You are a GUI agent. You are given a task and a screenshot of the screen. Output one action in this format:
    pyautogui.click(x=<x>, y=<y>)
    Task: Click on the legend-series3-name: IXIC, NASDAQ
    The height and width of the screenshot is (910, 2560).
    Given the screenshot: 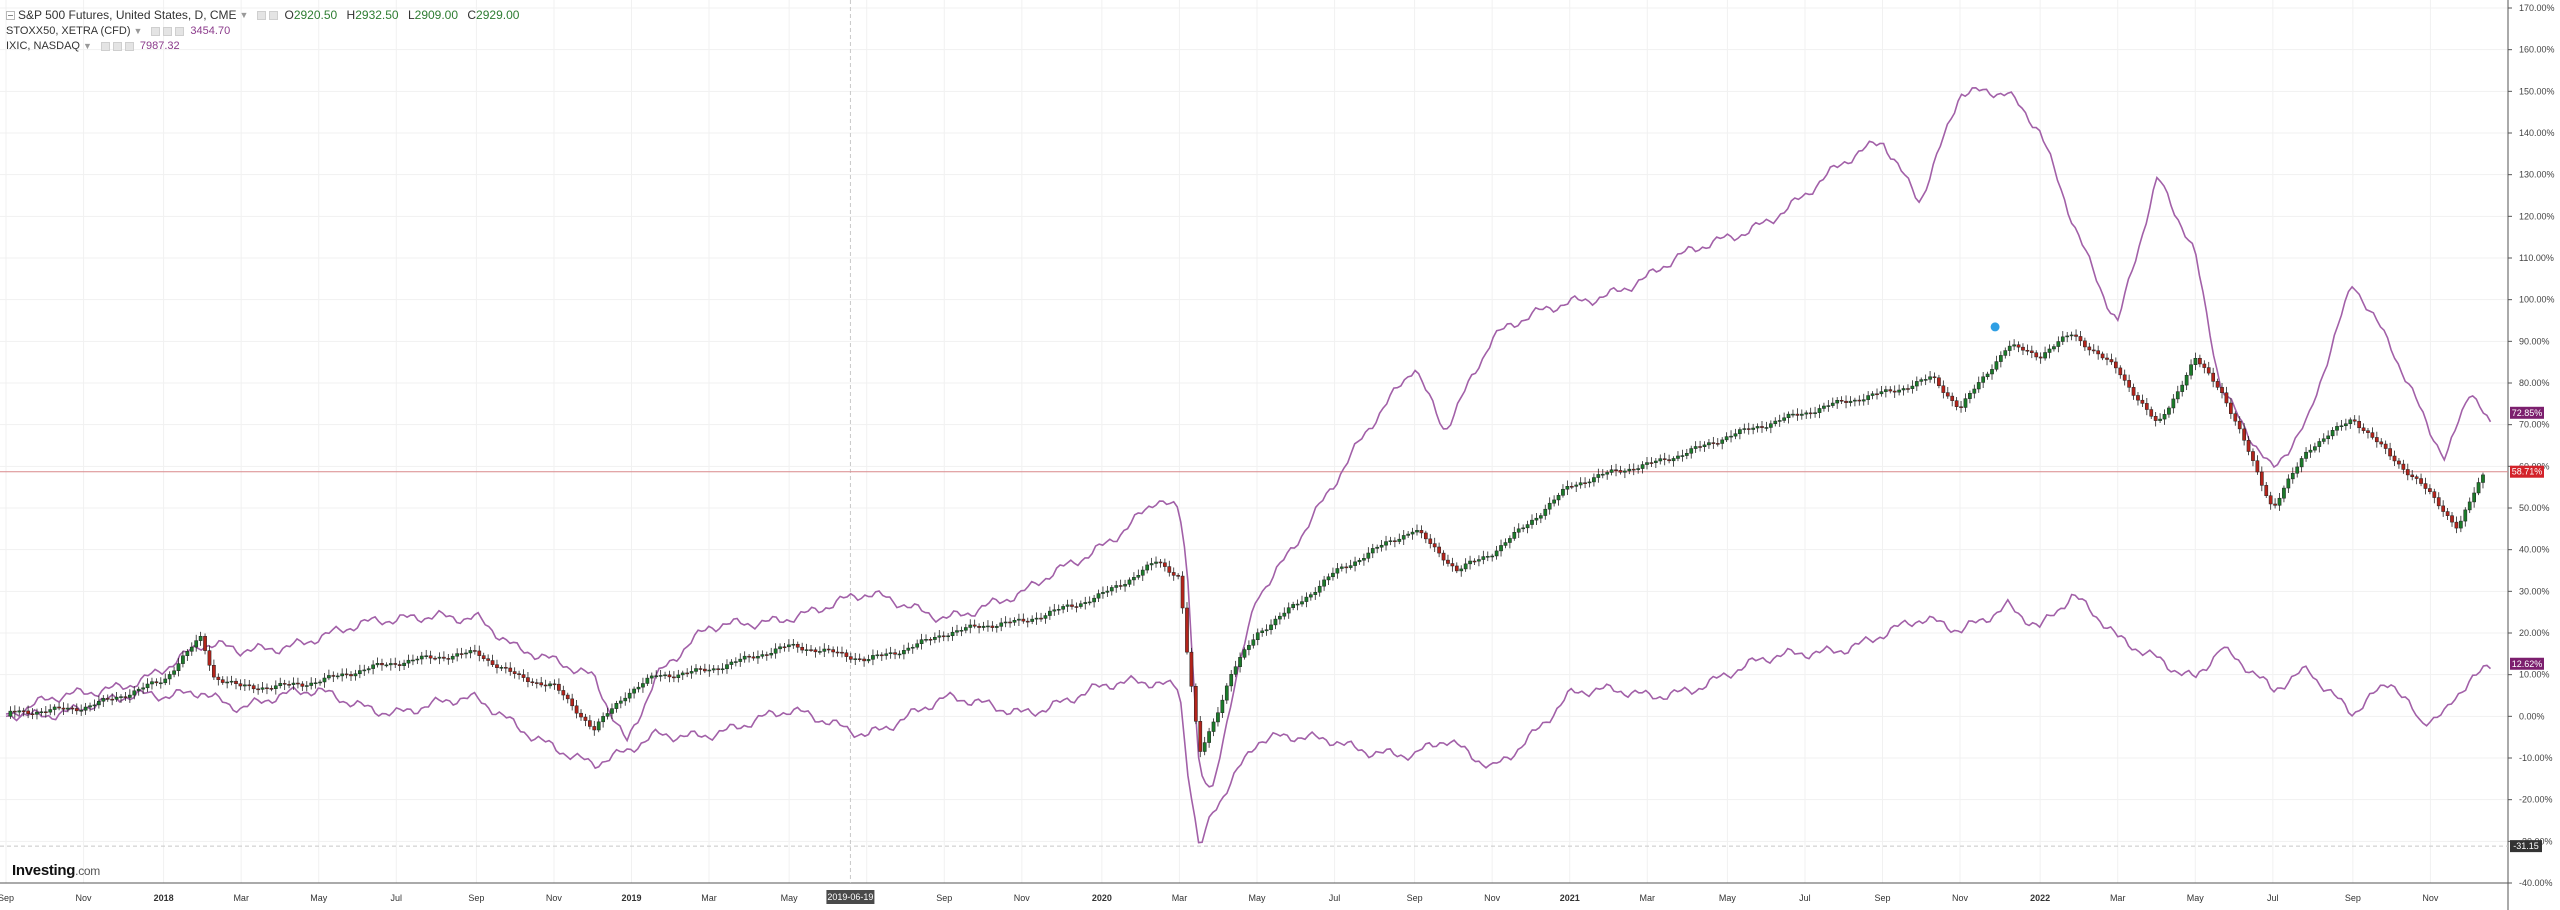 What is the action you would take?
    pyautogui.click(x=43, y=46)
    